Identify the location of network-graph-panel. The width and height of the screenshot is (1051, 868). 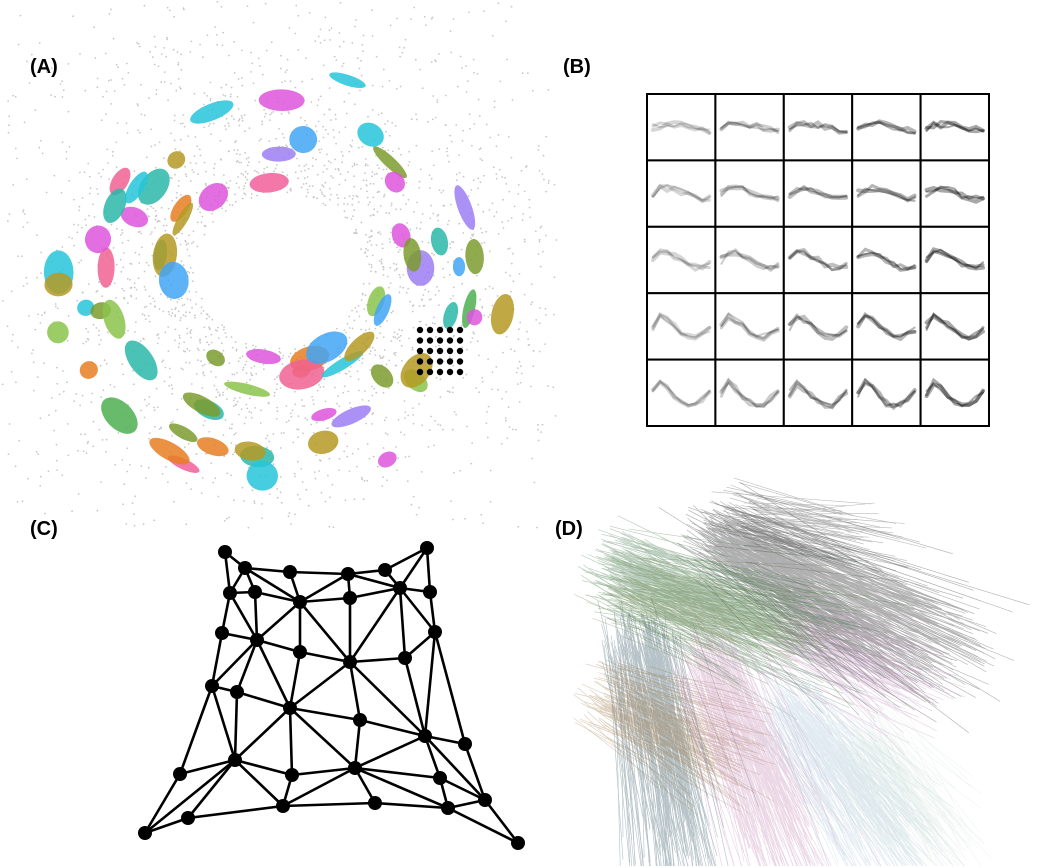
(335, 697).